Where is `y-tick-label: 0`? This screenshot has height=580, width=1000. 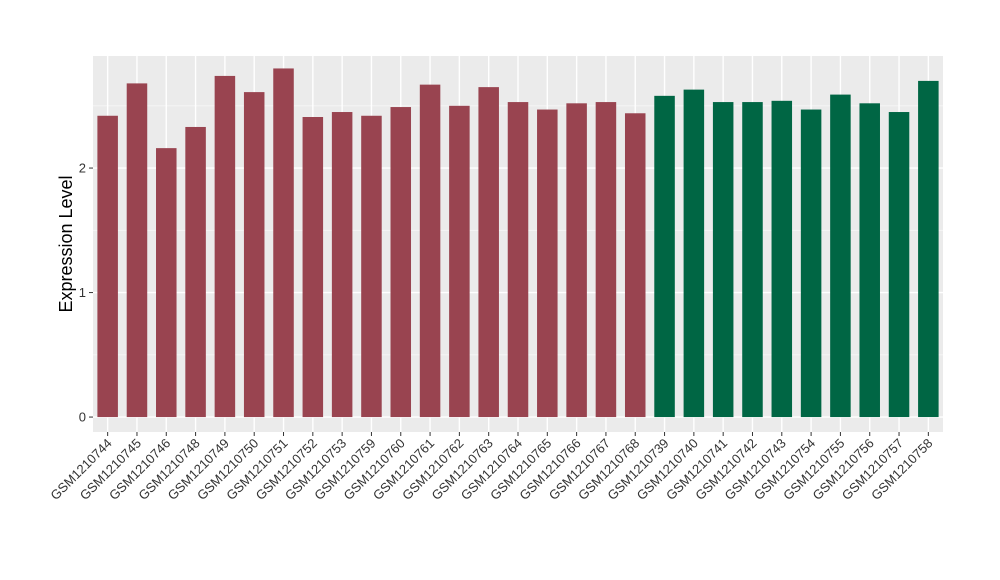 y-tick-label: 0 is located at coordinates (82, 417).